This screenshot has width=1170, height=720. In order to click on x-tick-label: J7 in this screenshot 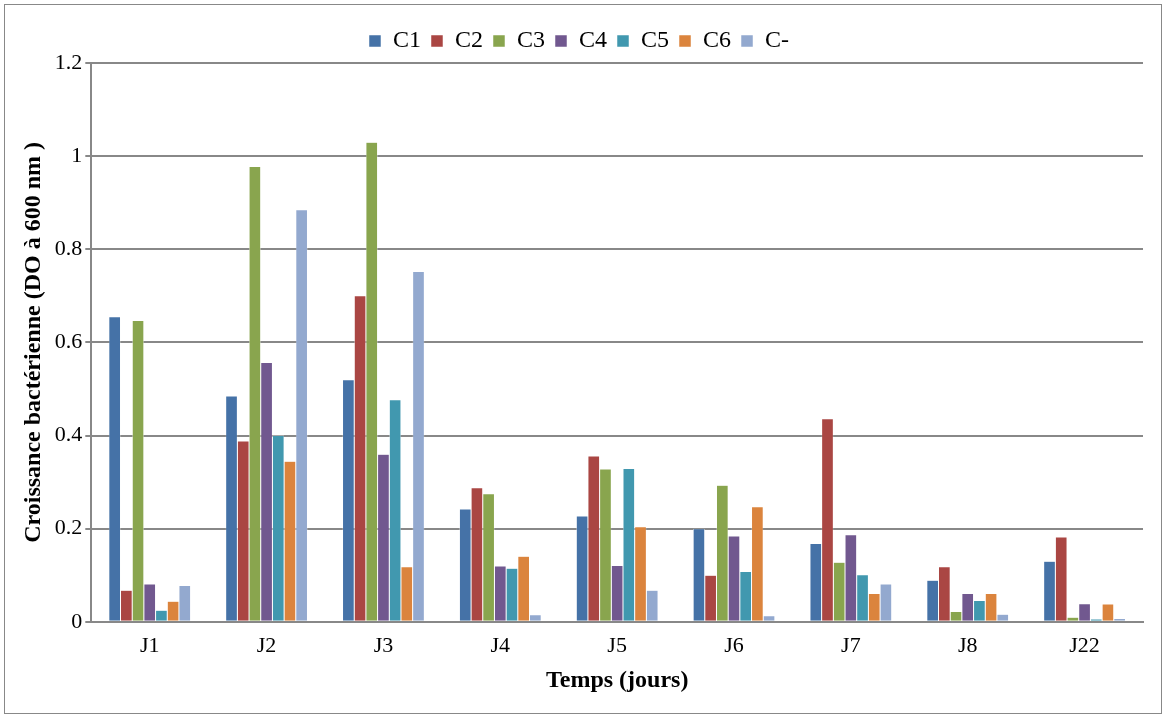, I will do `click(851, 644)`.